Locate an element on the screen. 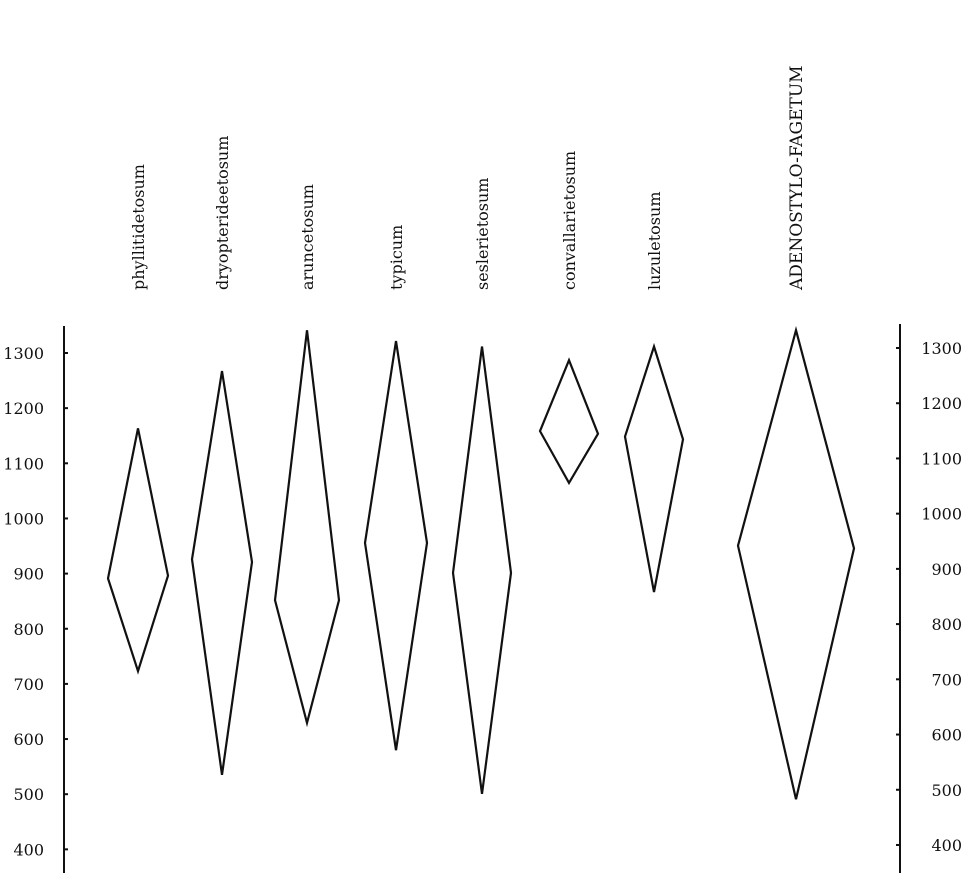 The width and height of the screenshot is (974, 875). right-tick-label: 1300 is located at coordinates (941, 348).